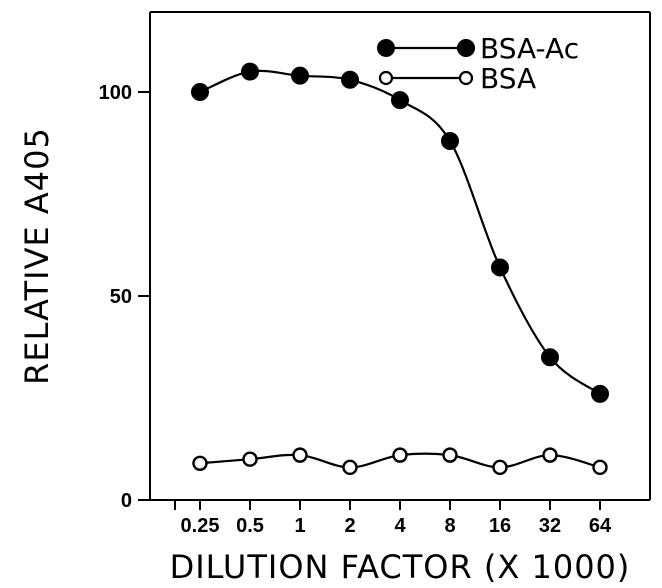  What do you see at coordinates (126, 501) in the screenshot?
I see `y-tick-label-0: 0` at bounding box center [126, 501].